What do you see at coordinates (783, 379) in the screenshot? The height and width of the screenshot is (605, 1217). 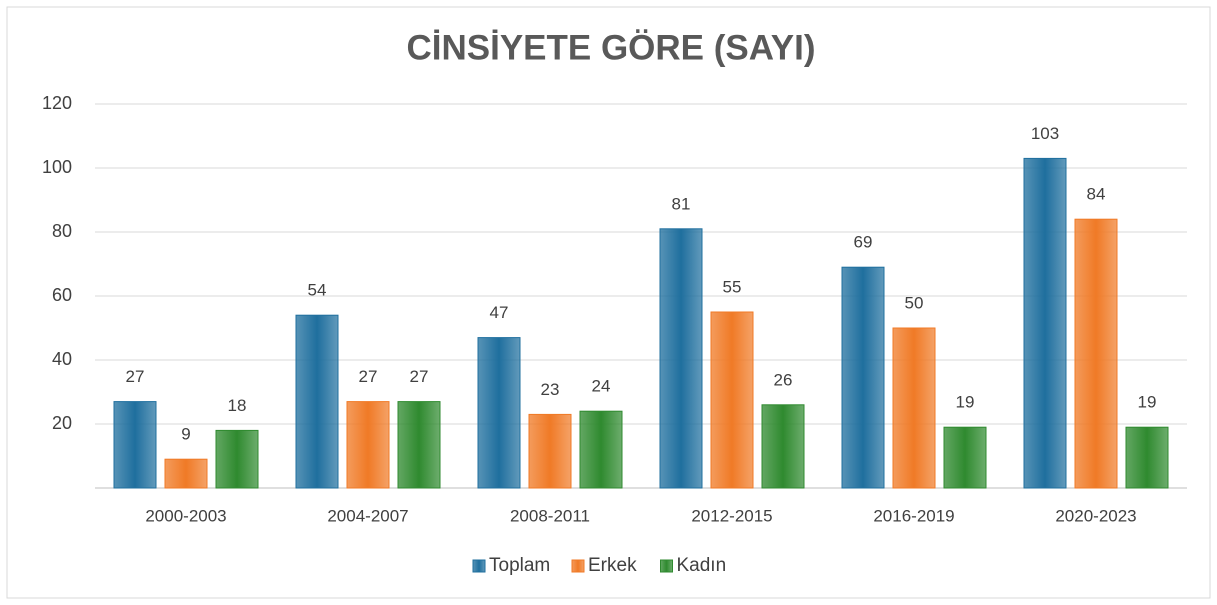 I see `data-label: 26` at bounding box center [783, 379].